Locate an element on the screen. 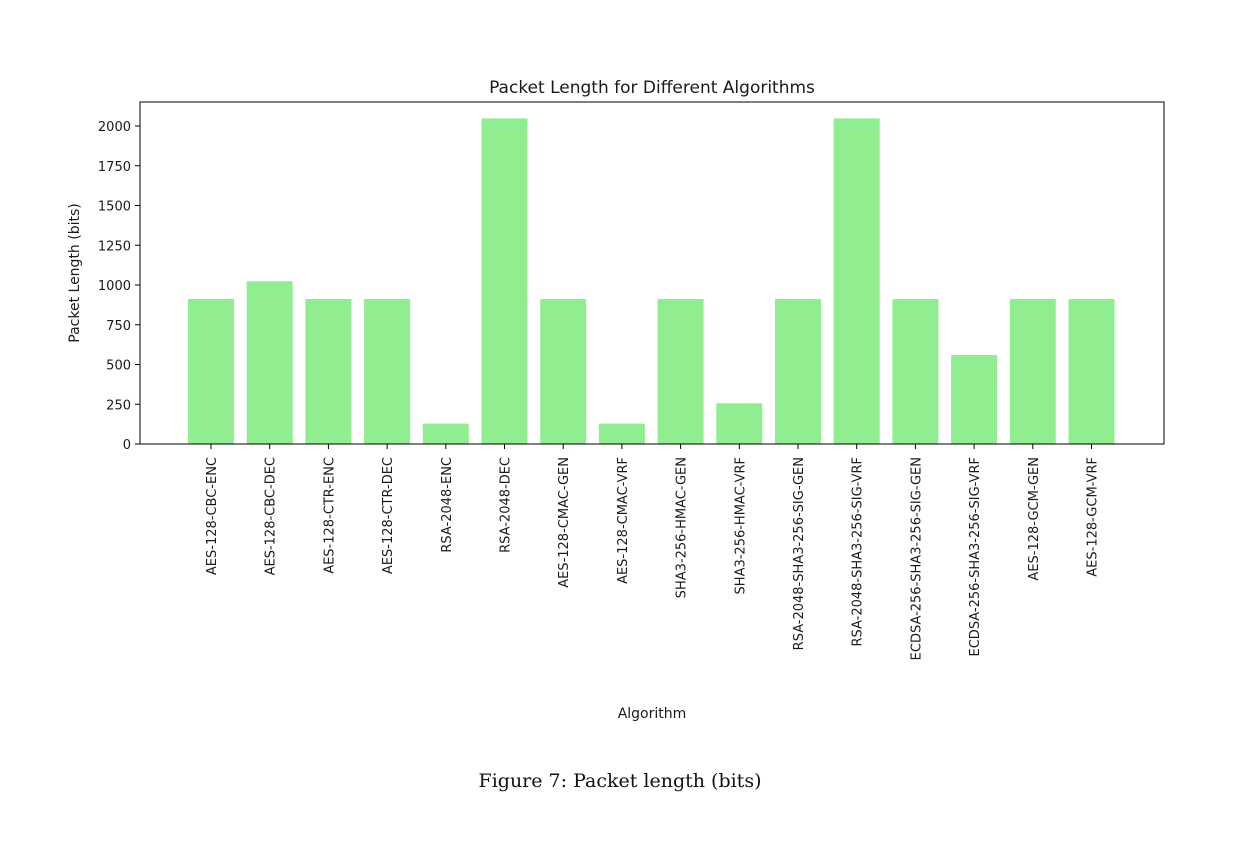 Image resolution: width=1240 pixels, height=842 pixels. bar-ecdsa-256-sha3-256-sig-gen is located at coordinates (915, 371).